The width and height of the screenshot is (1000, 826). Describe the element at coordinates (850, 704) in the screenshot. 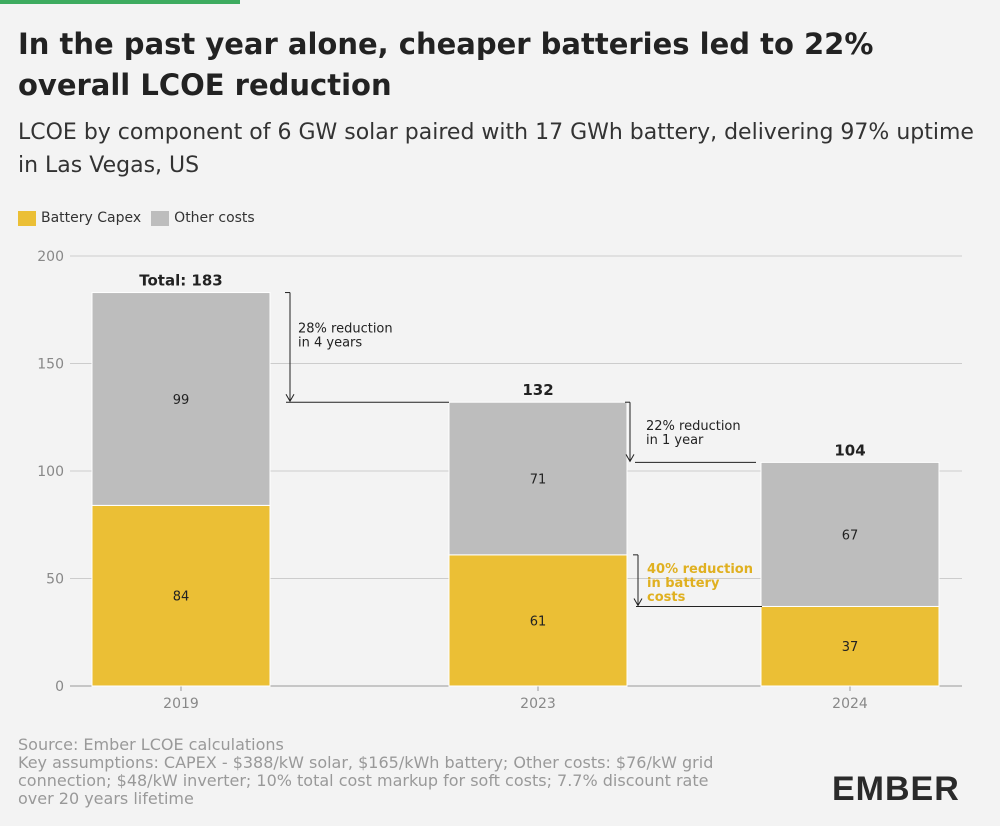

I see `x-tick-label-2024: 2024` at that location.